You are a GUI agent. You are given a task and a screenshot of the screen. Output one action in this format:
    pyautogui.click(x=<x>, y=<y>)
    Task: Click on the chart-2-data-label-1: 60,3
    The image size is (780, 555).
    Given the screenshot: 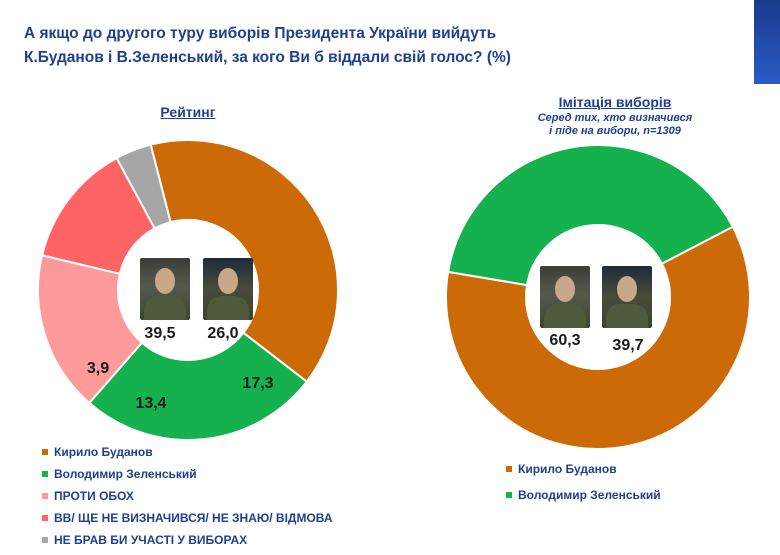 What is the action you would take?
    pyautogui.click(x=564, y=340)
    